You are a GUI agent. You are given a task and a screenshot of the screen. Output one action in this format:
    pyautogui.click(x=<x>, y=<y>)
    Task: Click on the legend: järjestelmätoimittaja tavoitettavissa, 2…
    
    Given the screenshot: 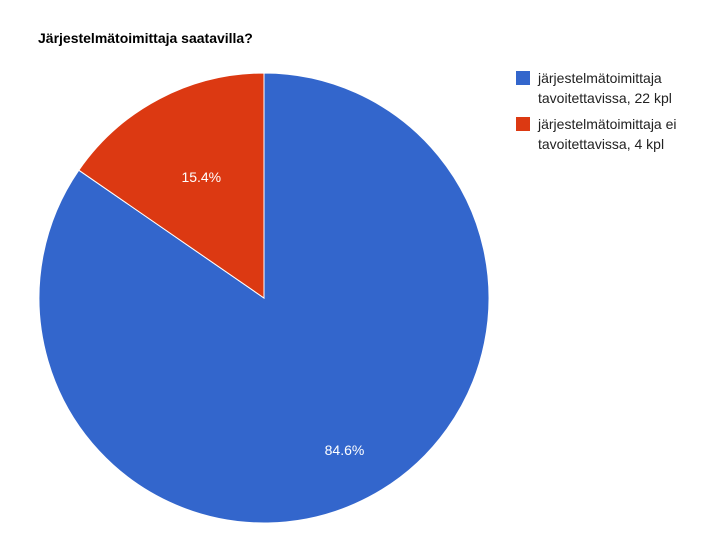 What is the action you would take?
    pyautogui.click(x=616, y=114)
    